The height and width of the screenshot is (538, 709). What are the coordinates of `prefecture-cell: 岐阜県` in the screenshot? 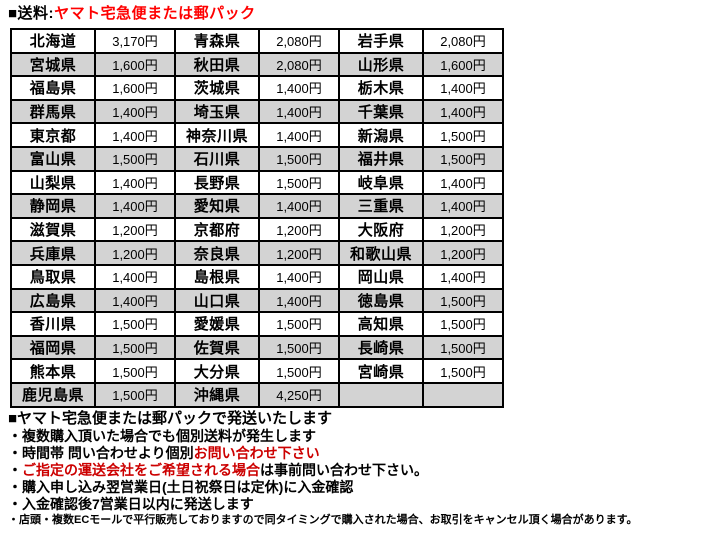 It's located at (381, 182).